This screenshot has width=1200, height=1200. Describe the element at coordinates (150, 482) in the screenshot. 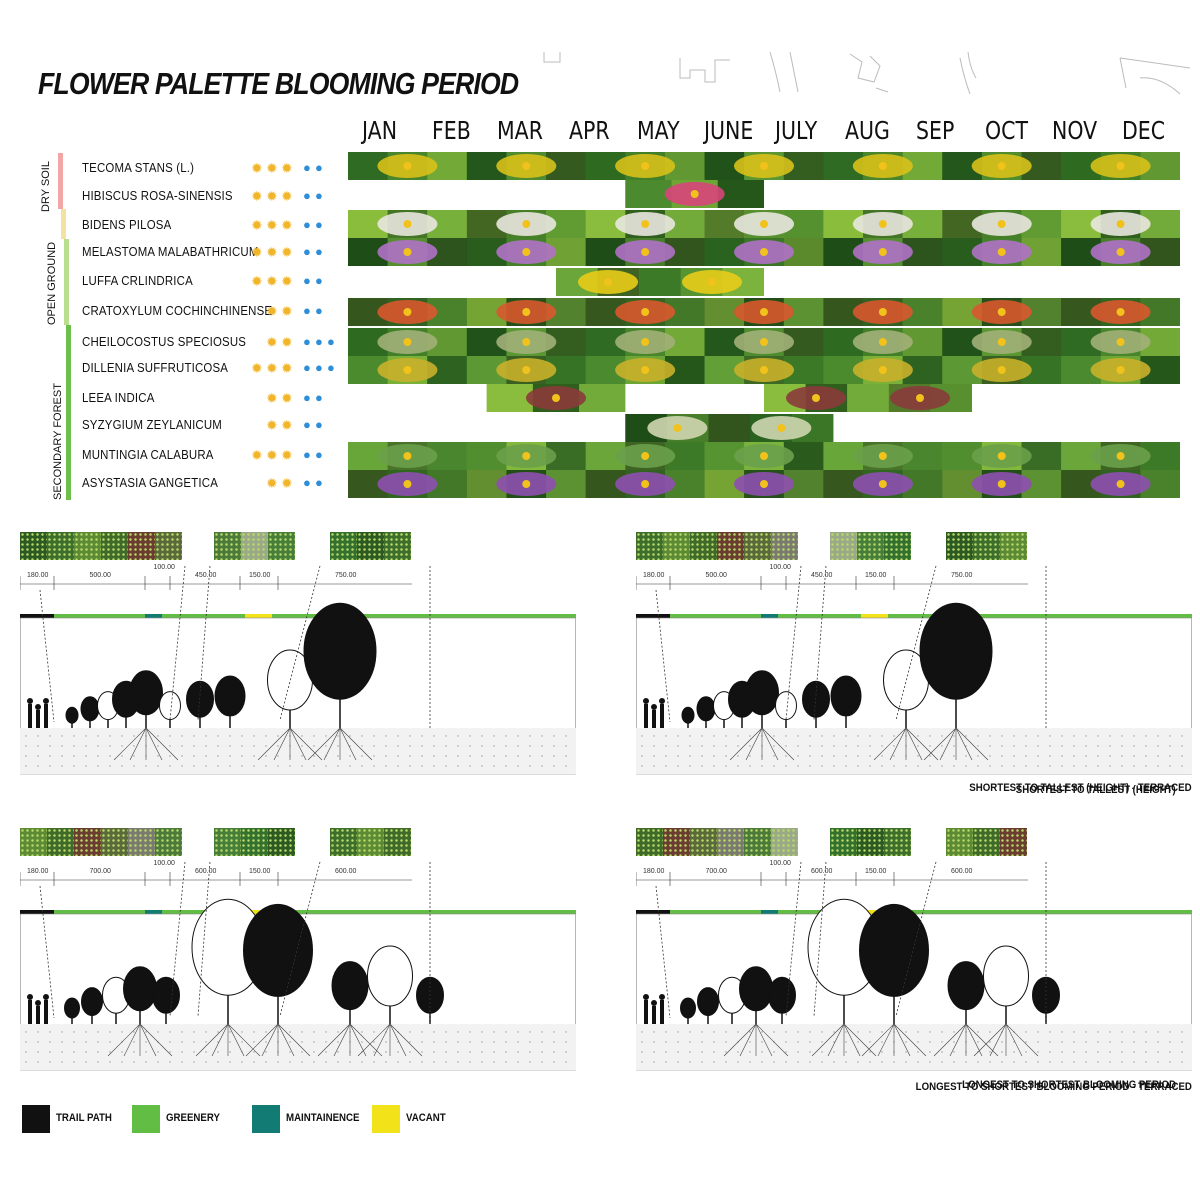

I see `plant-name: ASYSTASIA GANGETICA` at that location.